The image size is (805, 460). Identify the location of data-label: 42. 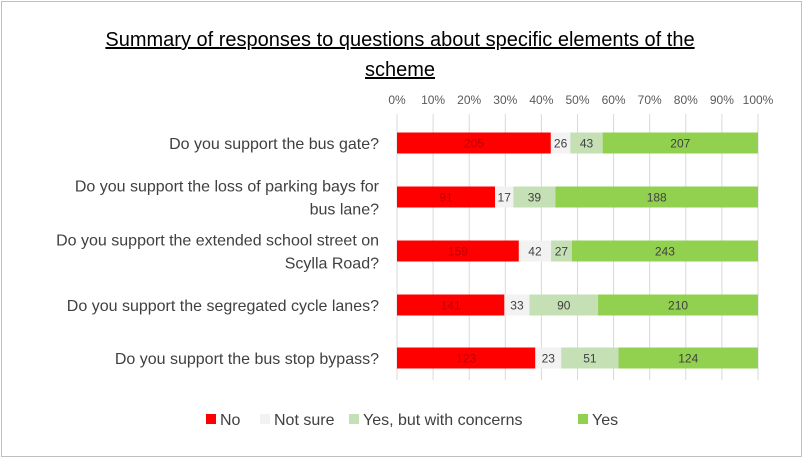
(535, 252).